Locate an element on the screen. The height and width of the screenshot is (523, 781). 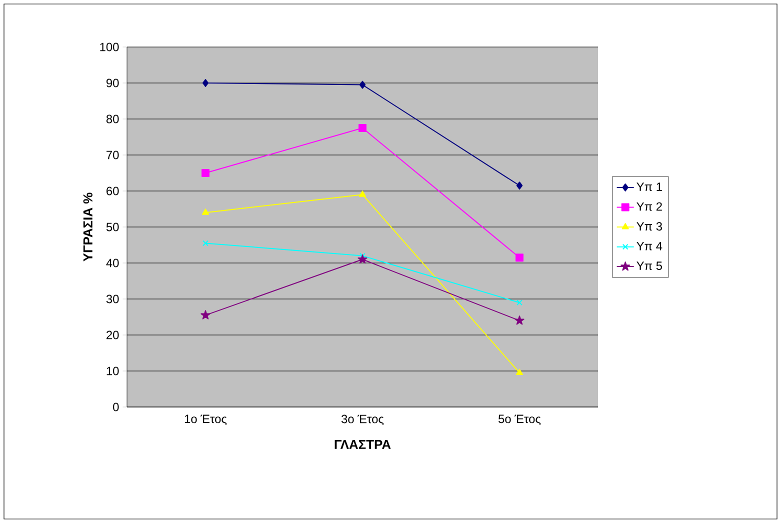
y-tick-label: 30 is located at coordinates (112, 299).